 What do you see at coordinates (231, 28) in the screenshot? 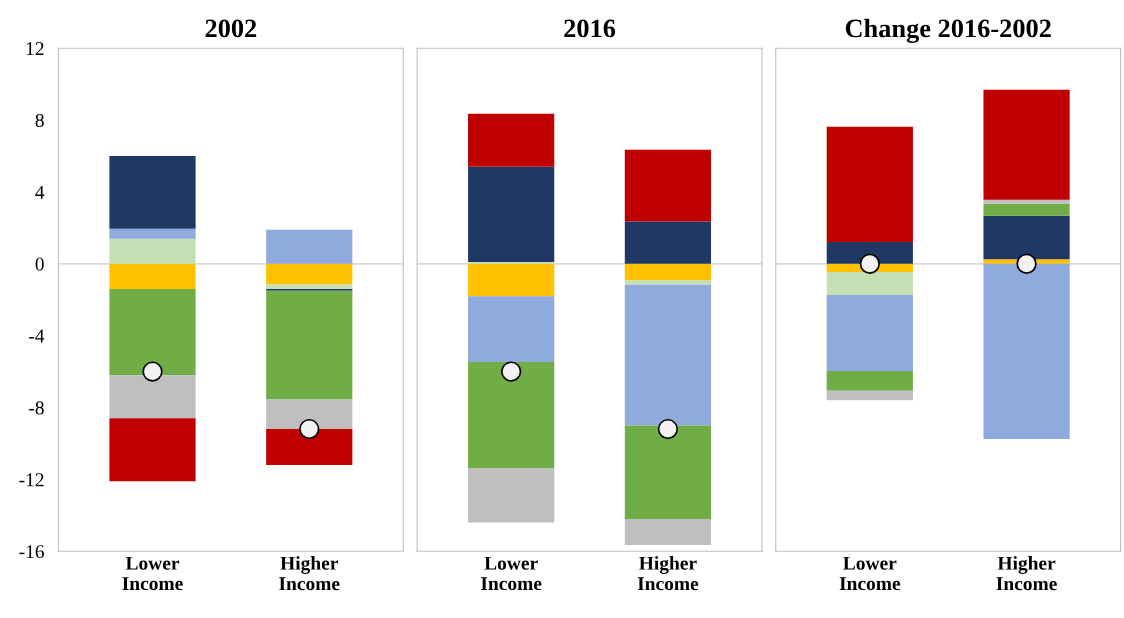
I see `chart-title: 2002` at bounding box center [231, 28].